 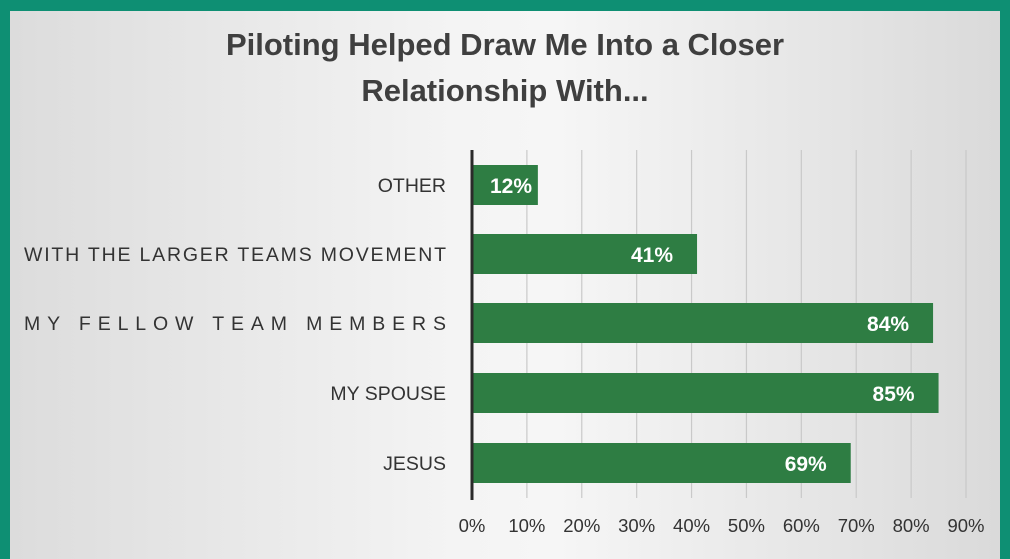 What do you see at coordinates (894, 394) in the screenshot?
I see `value-label: 85%` at bounding box center [894, 394].